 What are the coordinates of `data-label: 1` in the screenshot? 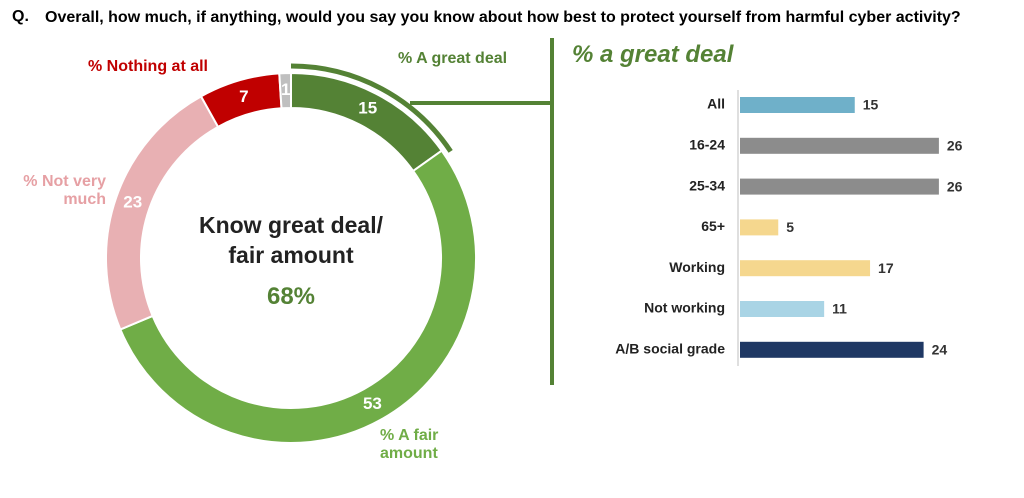 It's located at (285, 89).